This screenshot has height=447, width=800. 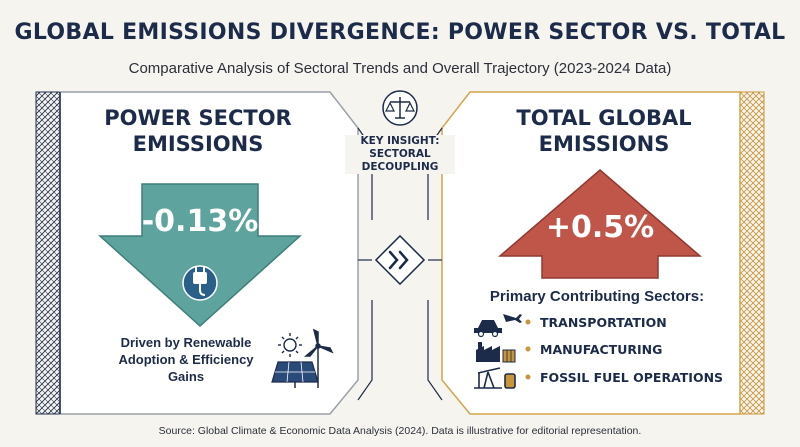 I want to click on right-panel-title-line2: EMISSIONS, so click(x=604, y=144).